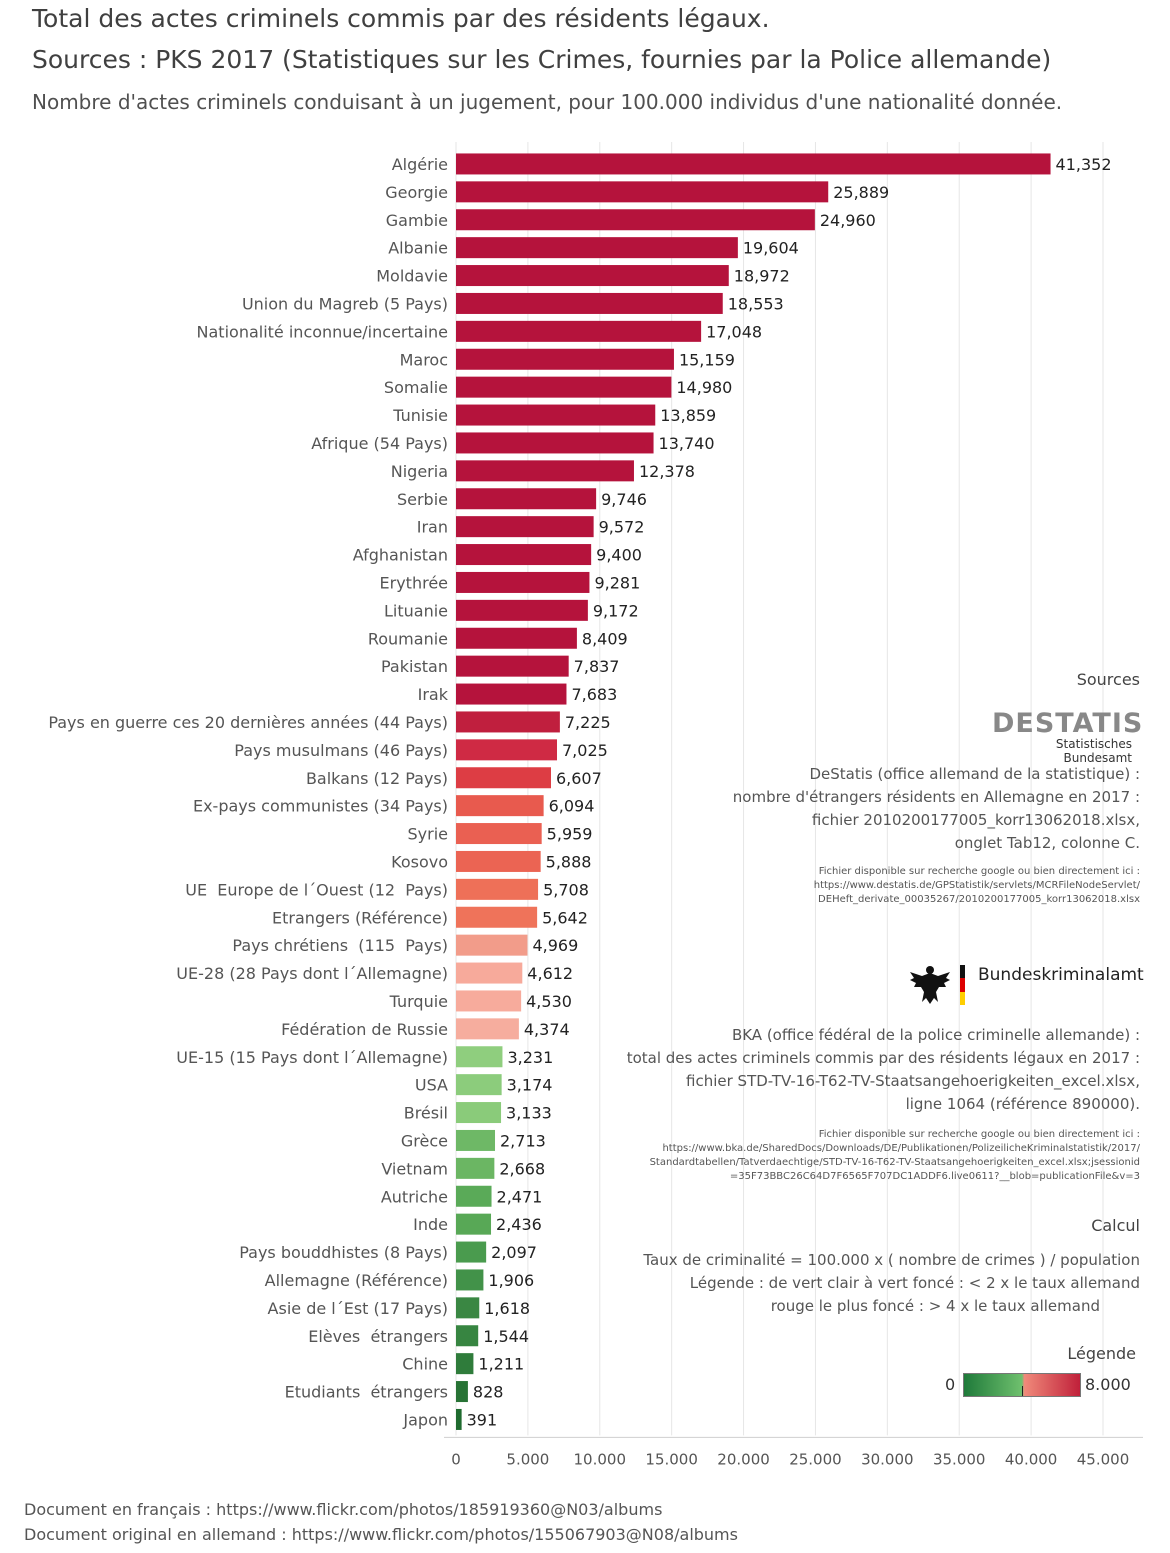 Image resolution: width=1170 pixels, height=1553 pixels. I want to click on value-label: 391, so click(482, 1419).